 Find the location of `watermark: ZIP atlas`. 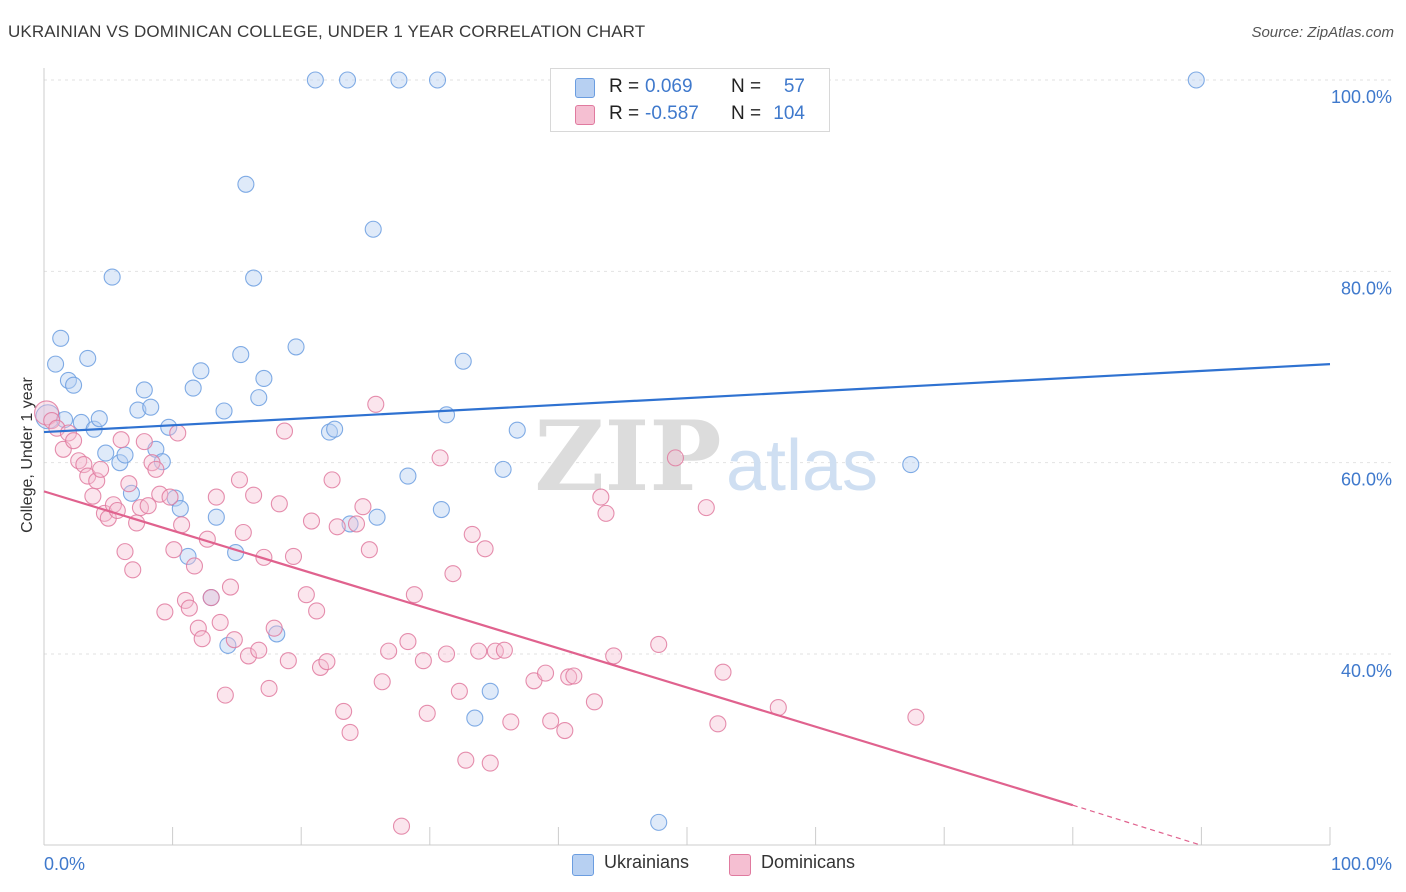

watermark: ZIP atlas is located at coordinates (706, 456).